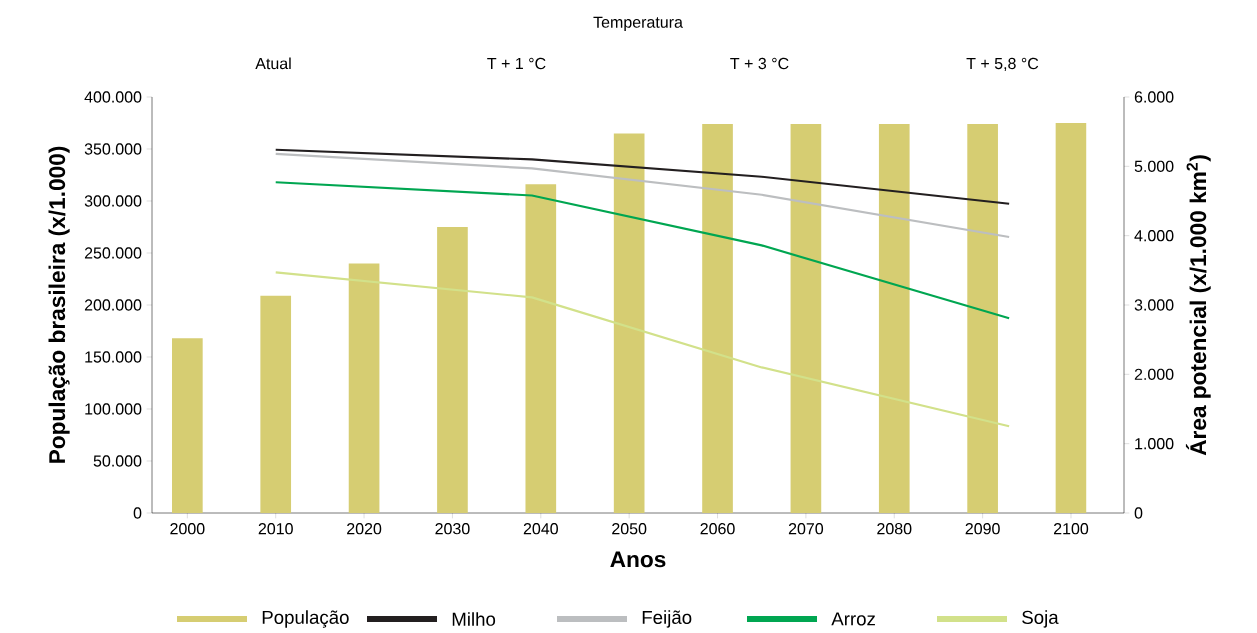 The height and width of the screenshot is (633, 1257). I want to click on legend-label: População, so click(305, 619).